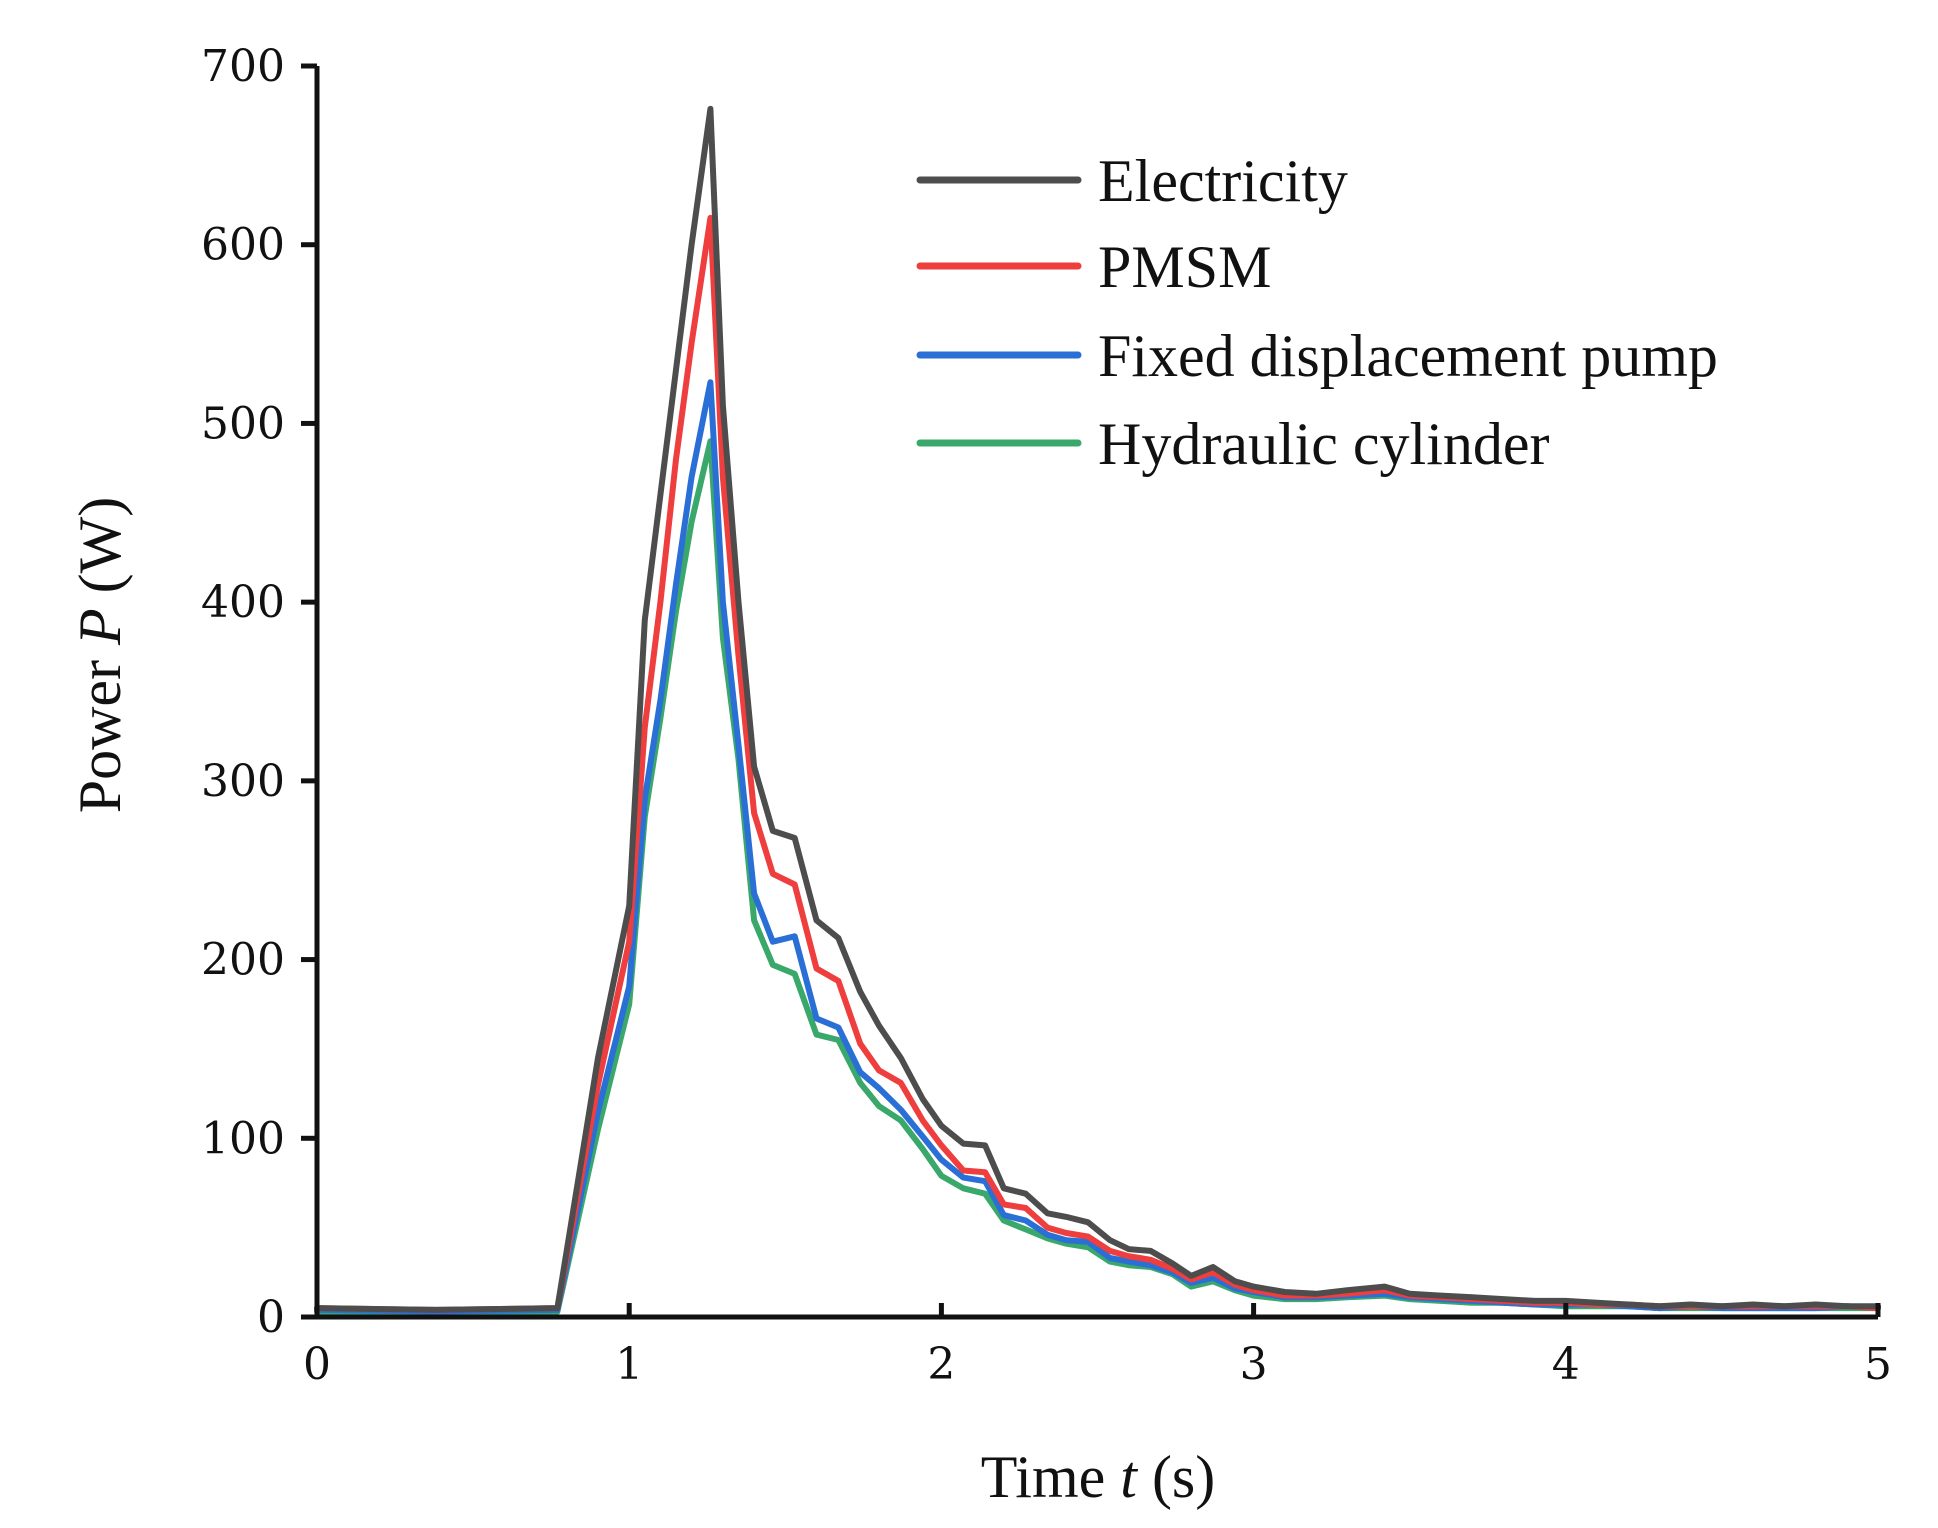 The width and height of the screenshot is (1938, 1528). Describe the element at coordinates (629, 1364) in the screenshot. I see `x-tick-label-1: 1` at that location.